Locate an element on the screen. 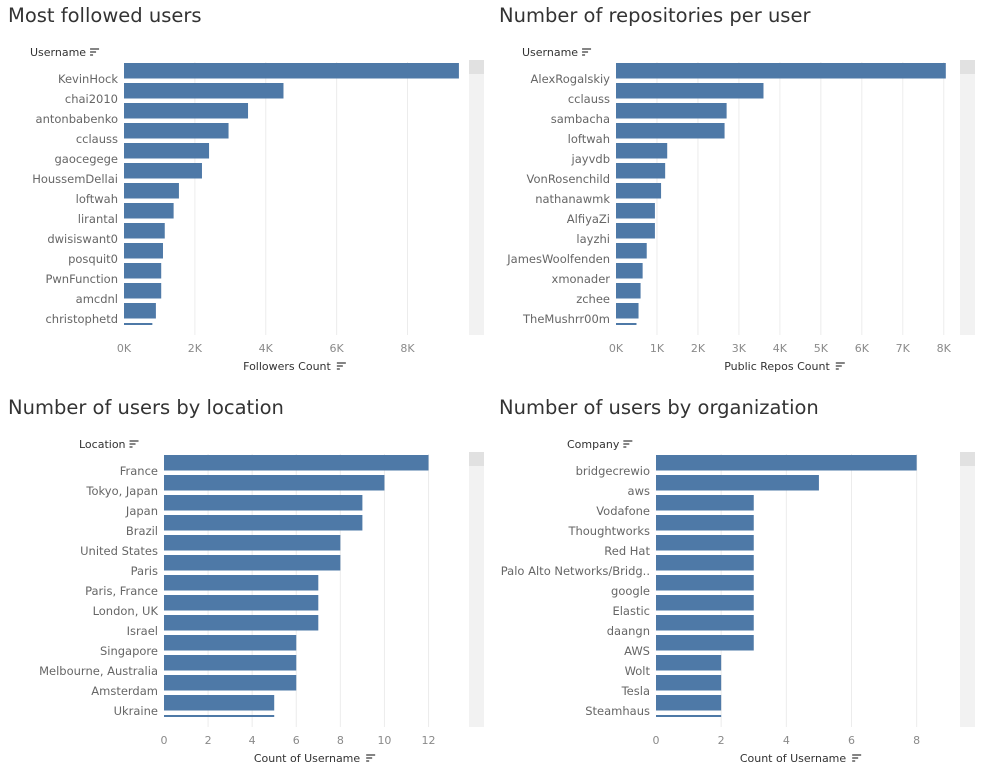  x-tick-label: 2 is located at coordinates (721, 740).